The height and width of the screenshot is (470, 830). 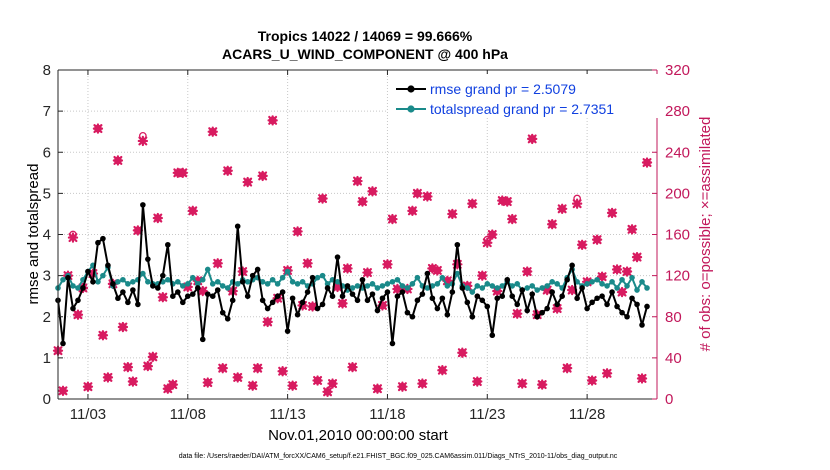 I want to click on y-left-tick-label: 0, so click(x=47, y=399).